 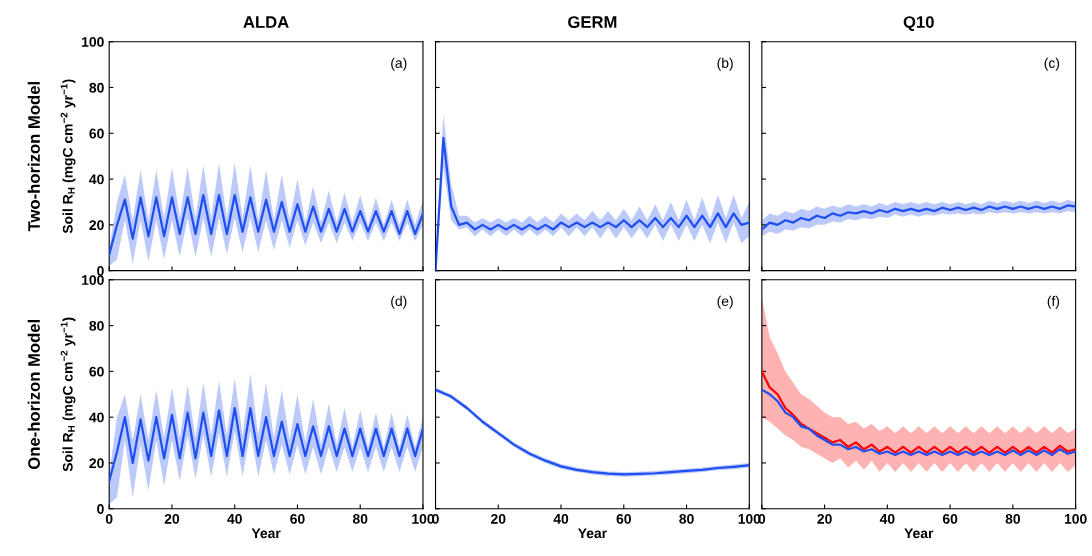 I want to click on x-tick-label: 0, so click(x=109, y=518).